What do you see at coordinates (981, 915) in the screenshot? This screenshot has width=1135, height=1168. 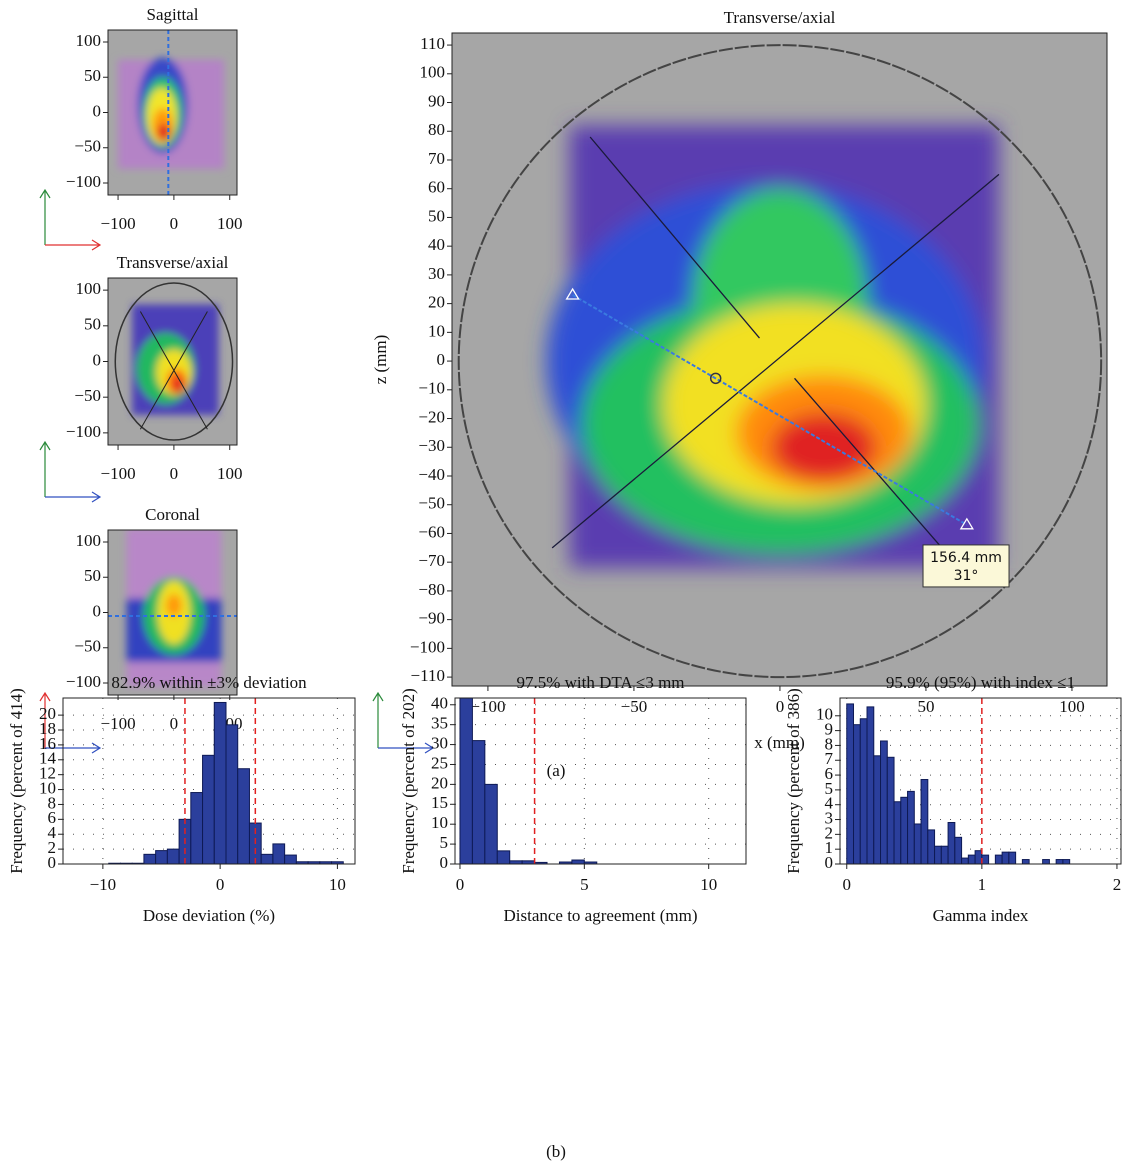 I see `x-axis-label: Gamma index` at bounding box center [981, 915].